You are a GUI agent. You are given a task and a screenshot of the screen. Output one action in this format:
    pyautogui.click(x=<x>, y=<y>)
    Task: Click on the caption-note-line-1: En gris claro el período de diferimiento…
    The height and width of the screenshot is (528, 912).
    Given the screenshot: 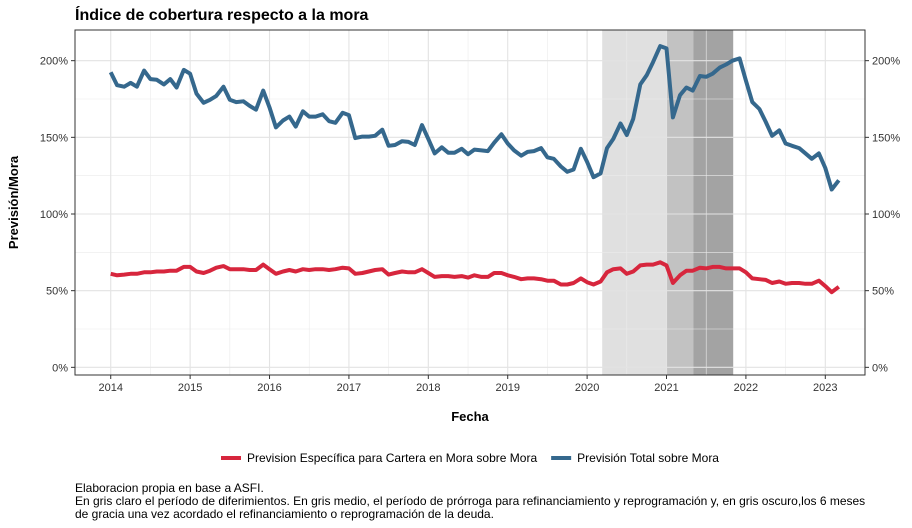 What is the action you would take?
    pyautogui.click(x=470, y=501)
    